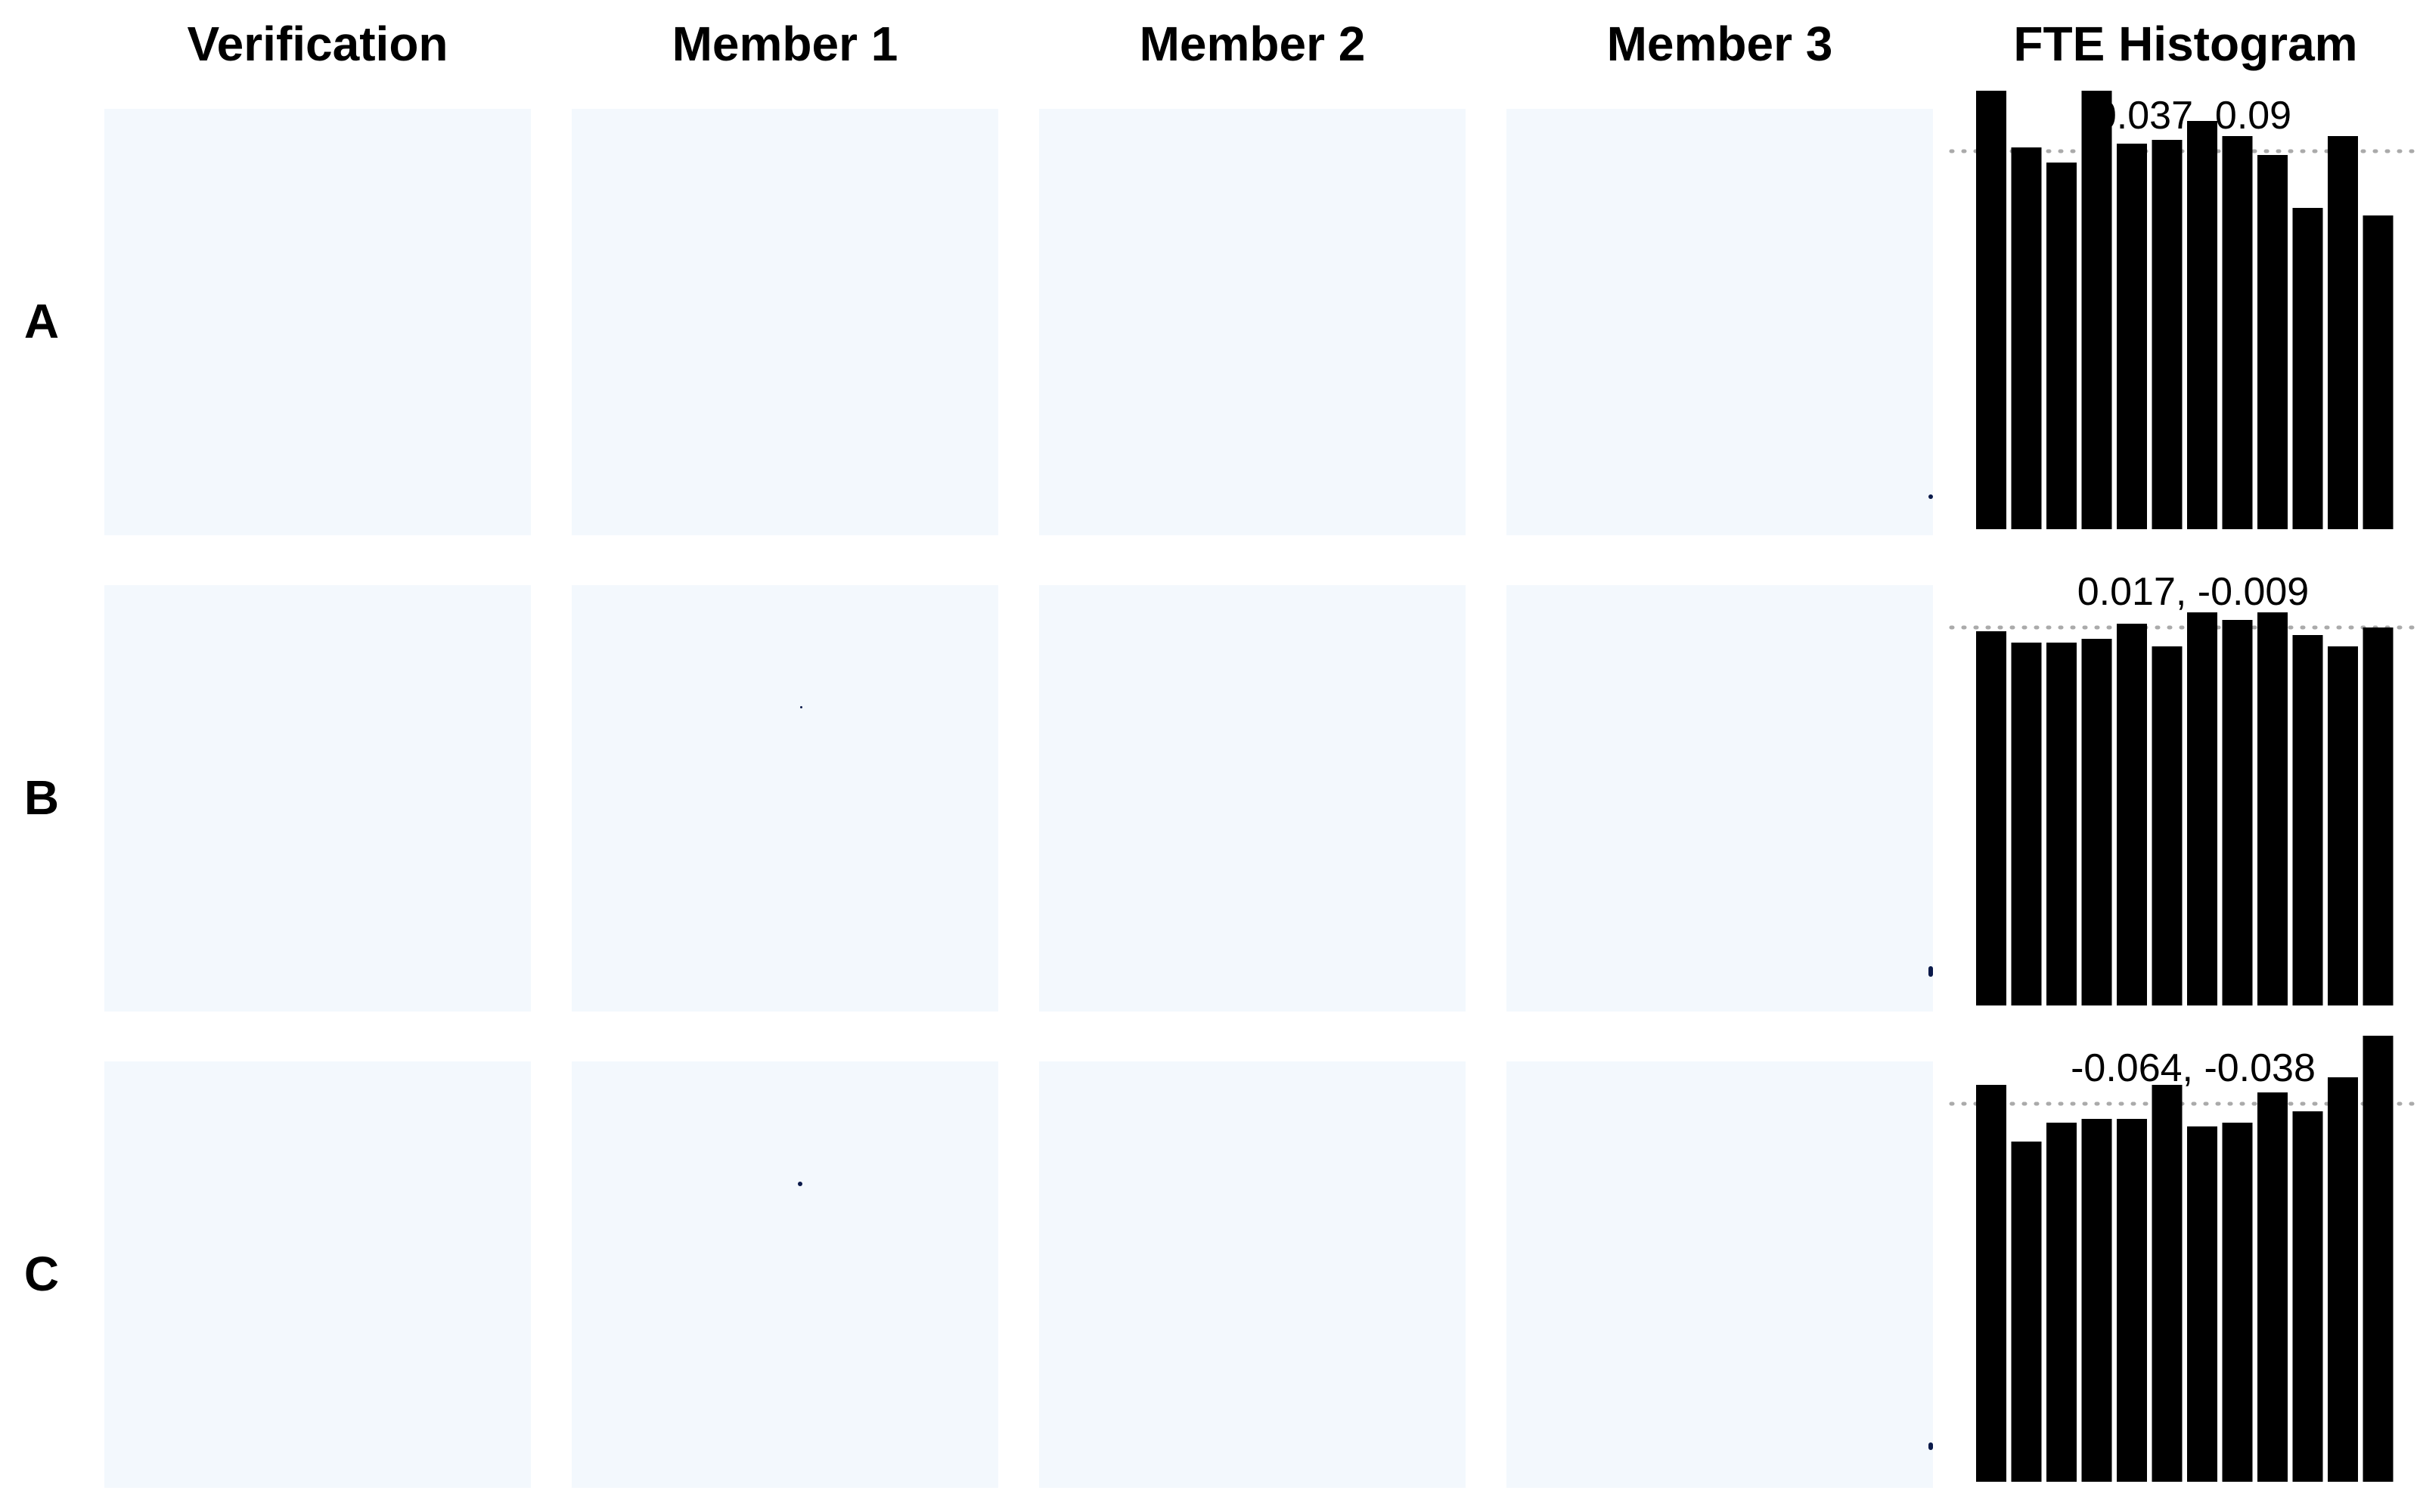 The image size is (2420, 1512). What do you see at coordinates (2184, 1259) in the screenshot?
I see `histogram-c: -0.064, -0.038` at bounding box center [2184, 1259].